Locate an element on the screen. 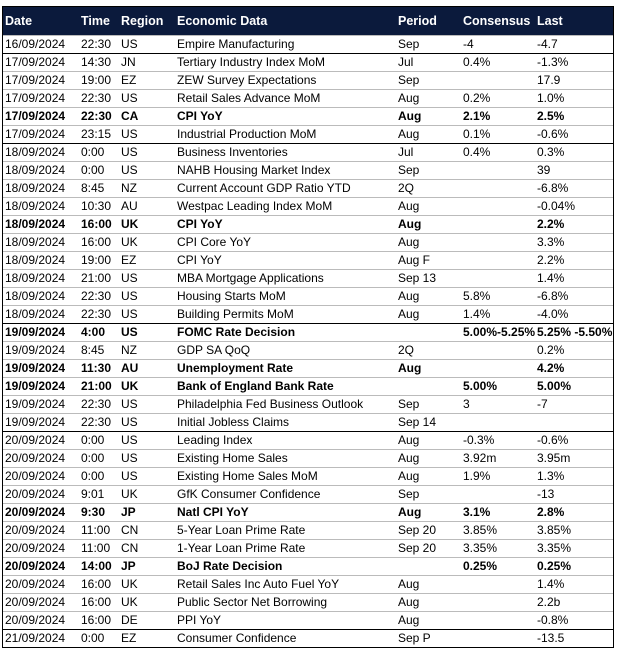  last-cell: -4.7 is located at coordinates (547, 44).